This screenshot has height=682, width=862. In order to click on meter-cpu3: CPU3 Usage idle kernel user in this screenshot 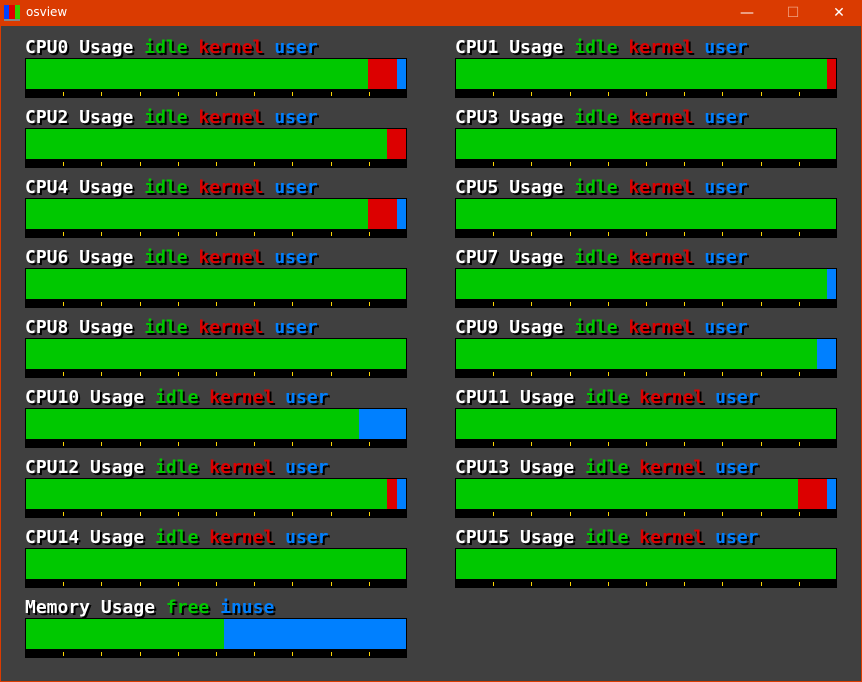, I will do `click(646, 137)`.